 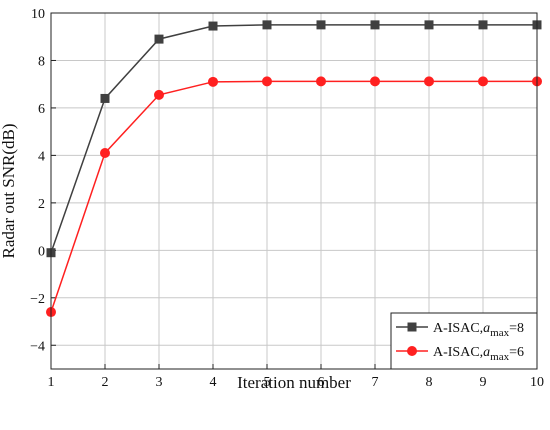 What do you see at coordinates (51, 382) in the screenshot?
I see `x-tick-label: 1` at bounding box center [51, 382].